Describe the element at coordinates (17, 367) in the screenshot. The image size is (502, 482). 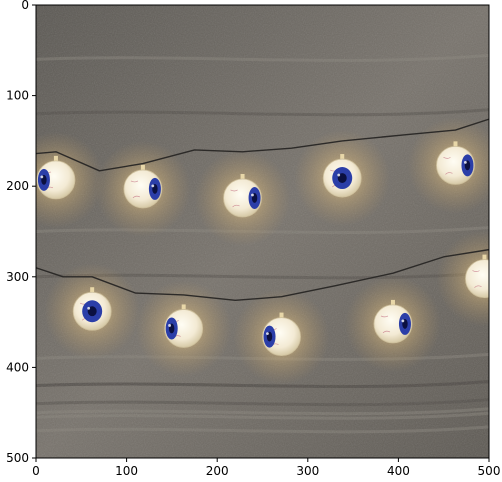
I see `y-tick-label: 400` at that location.